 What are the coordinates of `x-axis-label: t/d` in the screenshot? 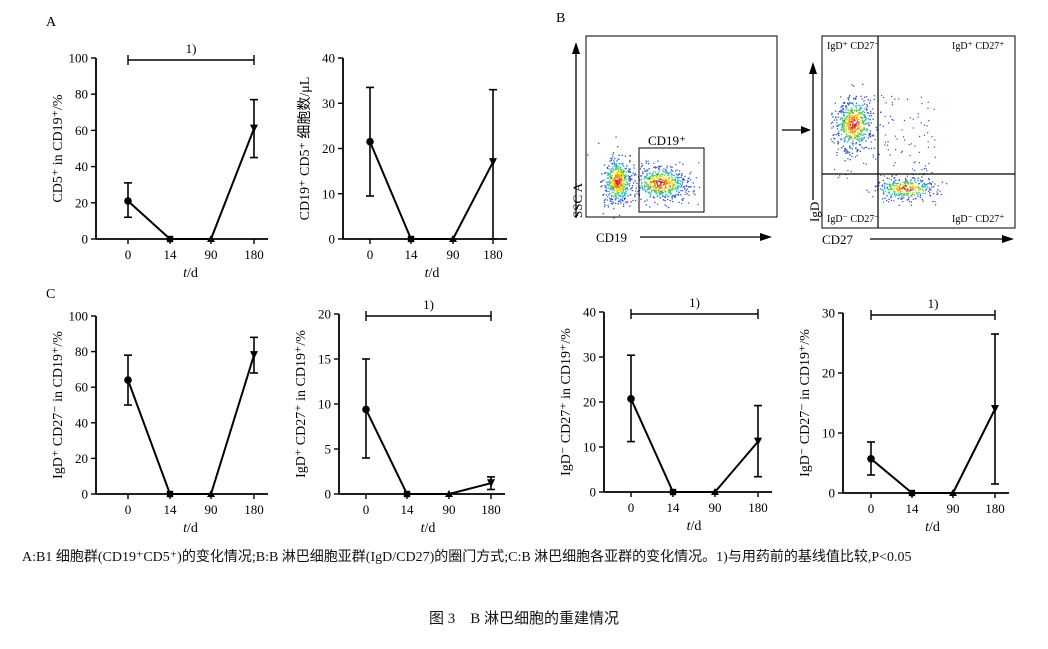 It's located at (932, 527).